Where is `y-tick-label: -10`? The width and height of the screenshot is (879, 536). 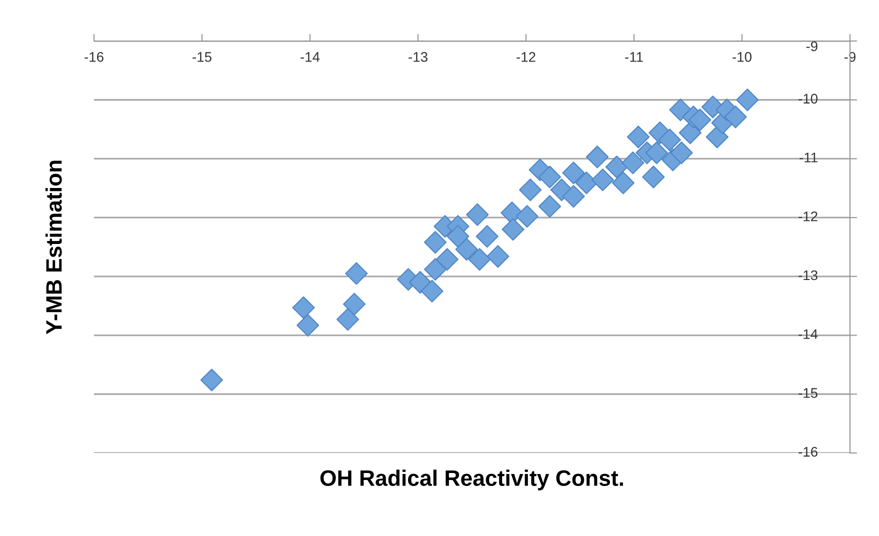
y-tick-label: -10 is located at coordinates (808, 99).